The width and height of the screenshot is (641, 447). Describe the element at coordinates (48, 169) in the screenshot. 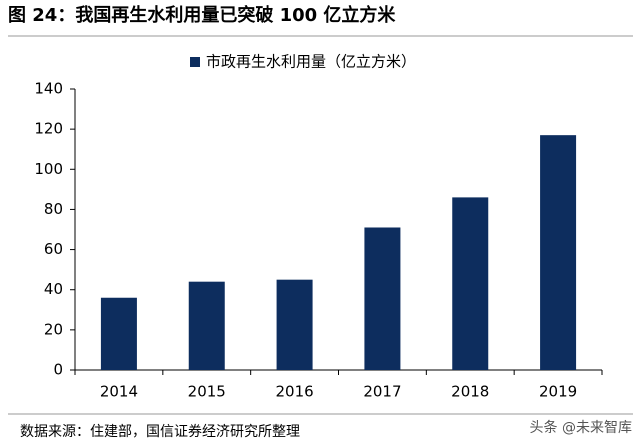

I see `y-tick-label: 100` at that location.